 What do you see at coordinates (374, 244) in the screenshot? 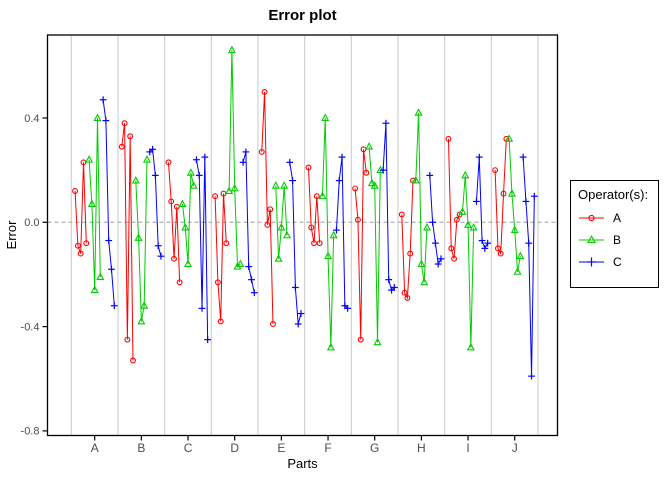
I see `series-b-line-part-g` at bounding box center [374, 244].